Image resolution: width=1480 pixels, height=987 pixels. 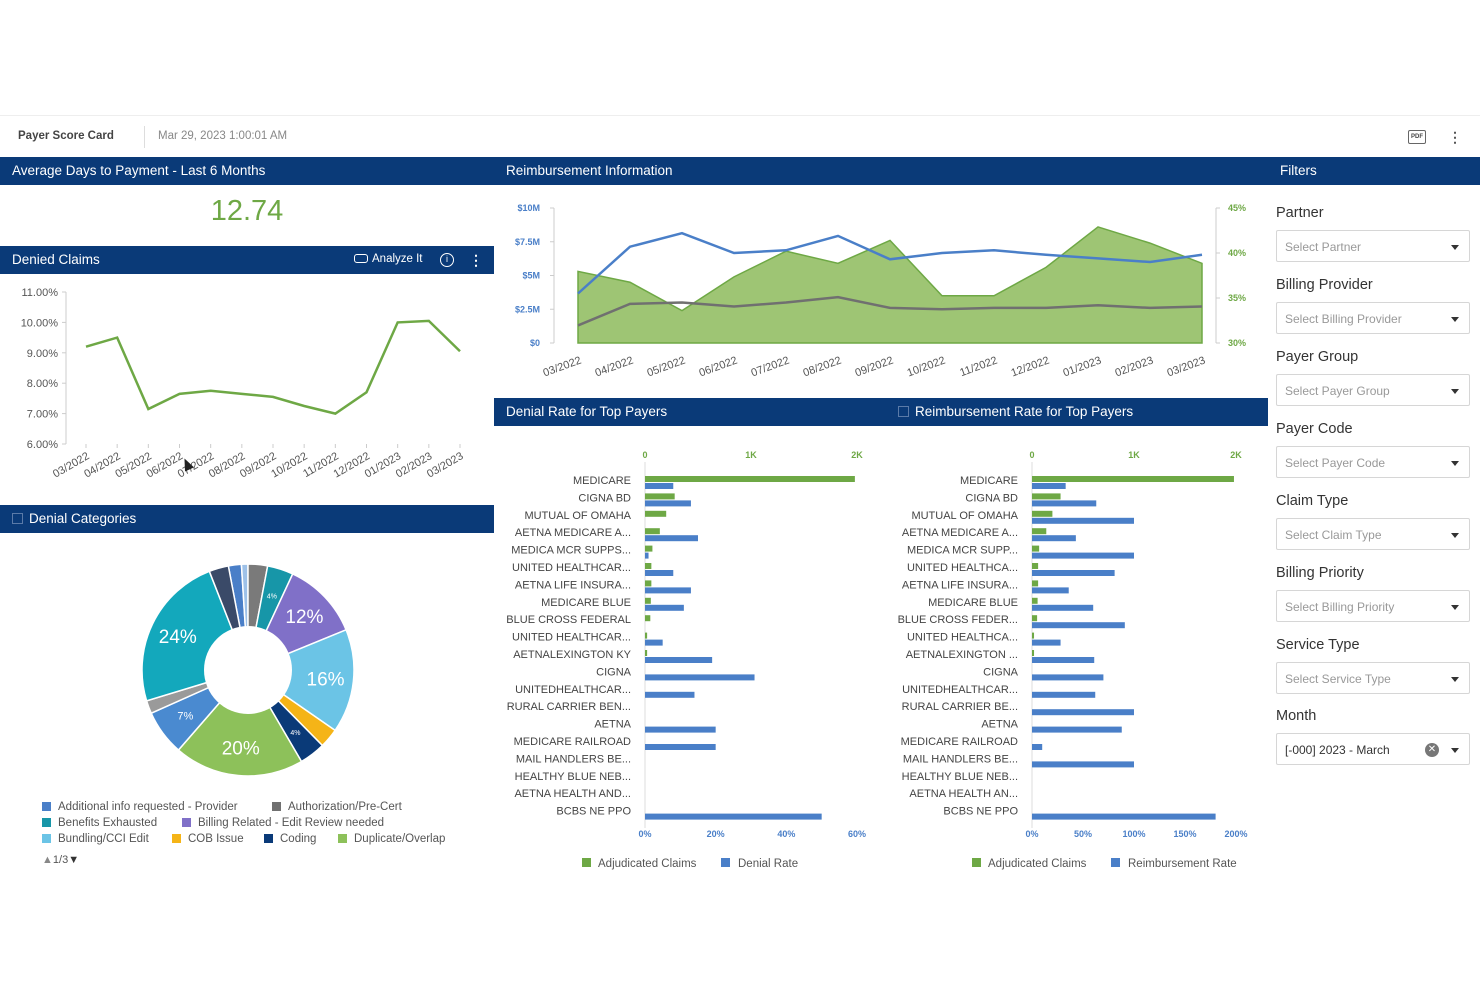 I want to click on filter-label-0: Partner, so click(x=1300, y=213).